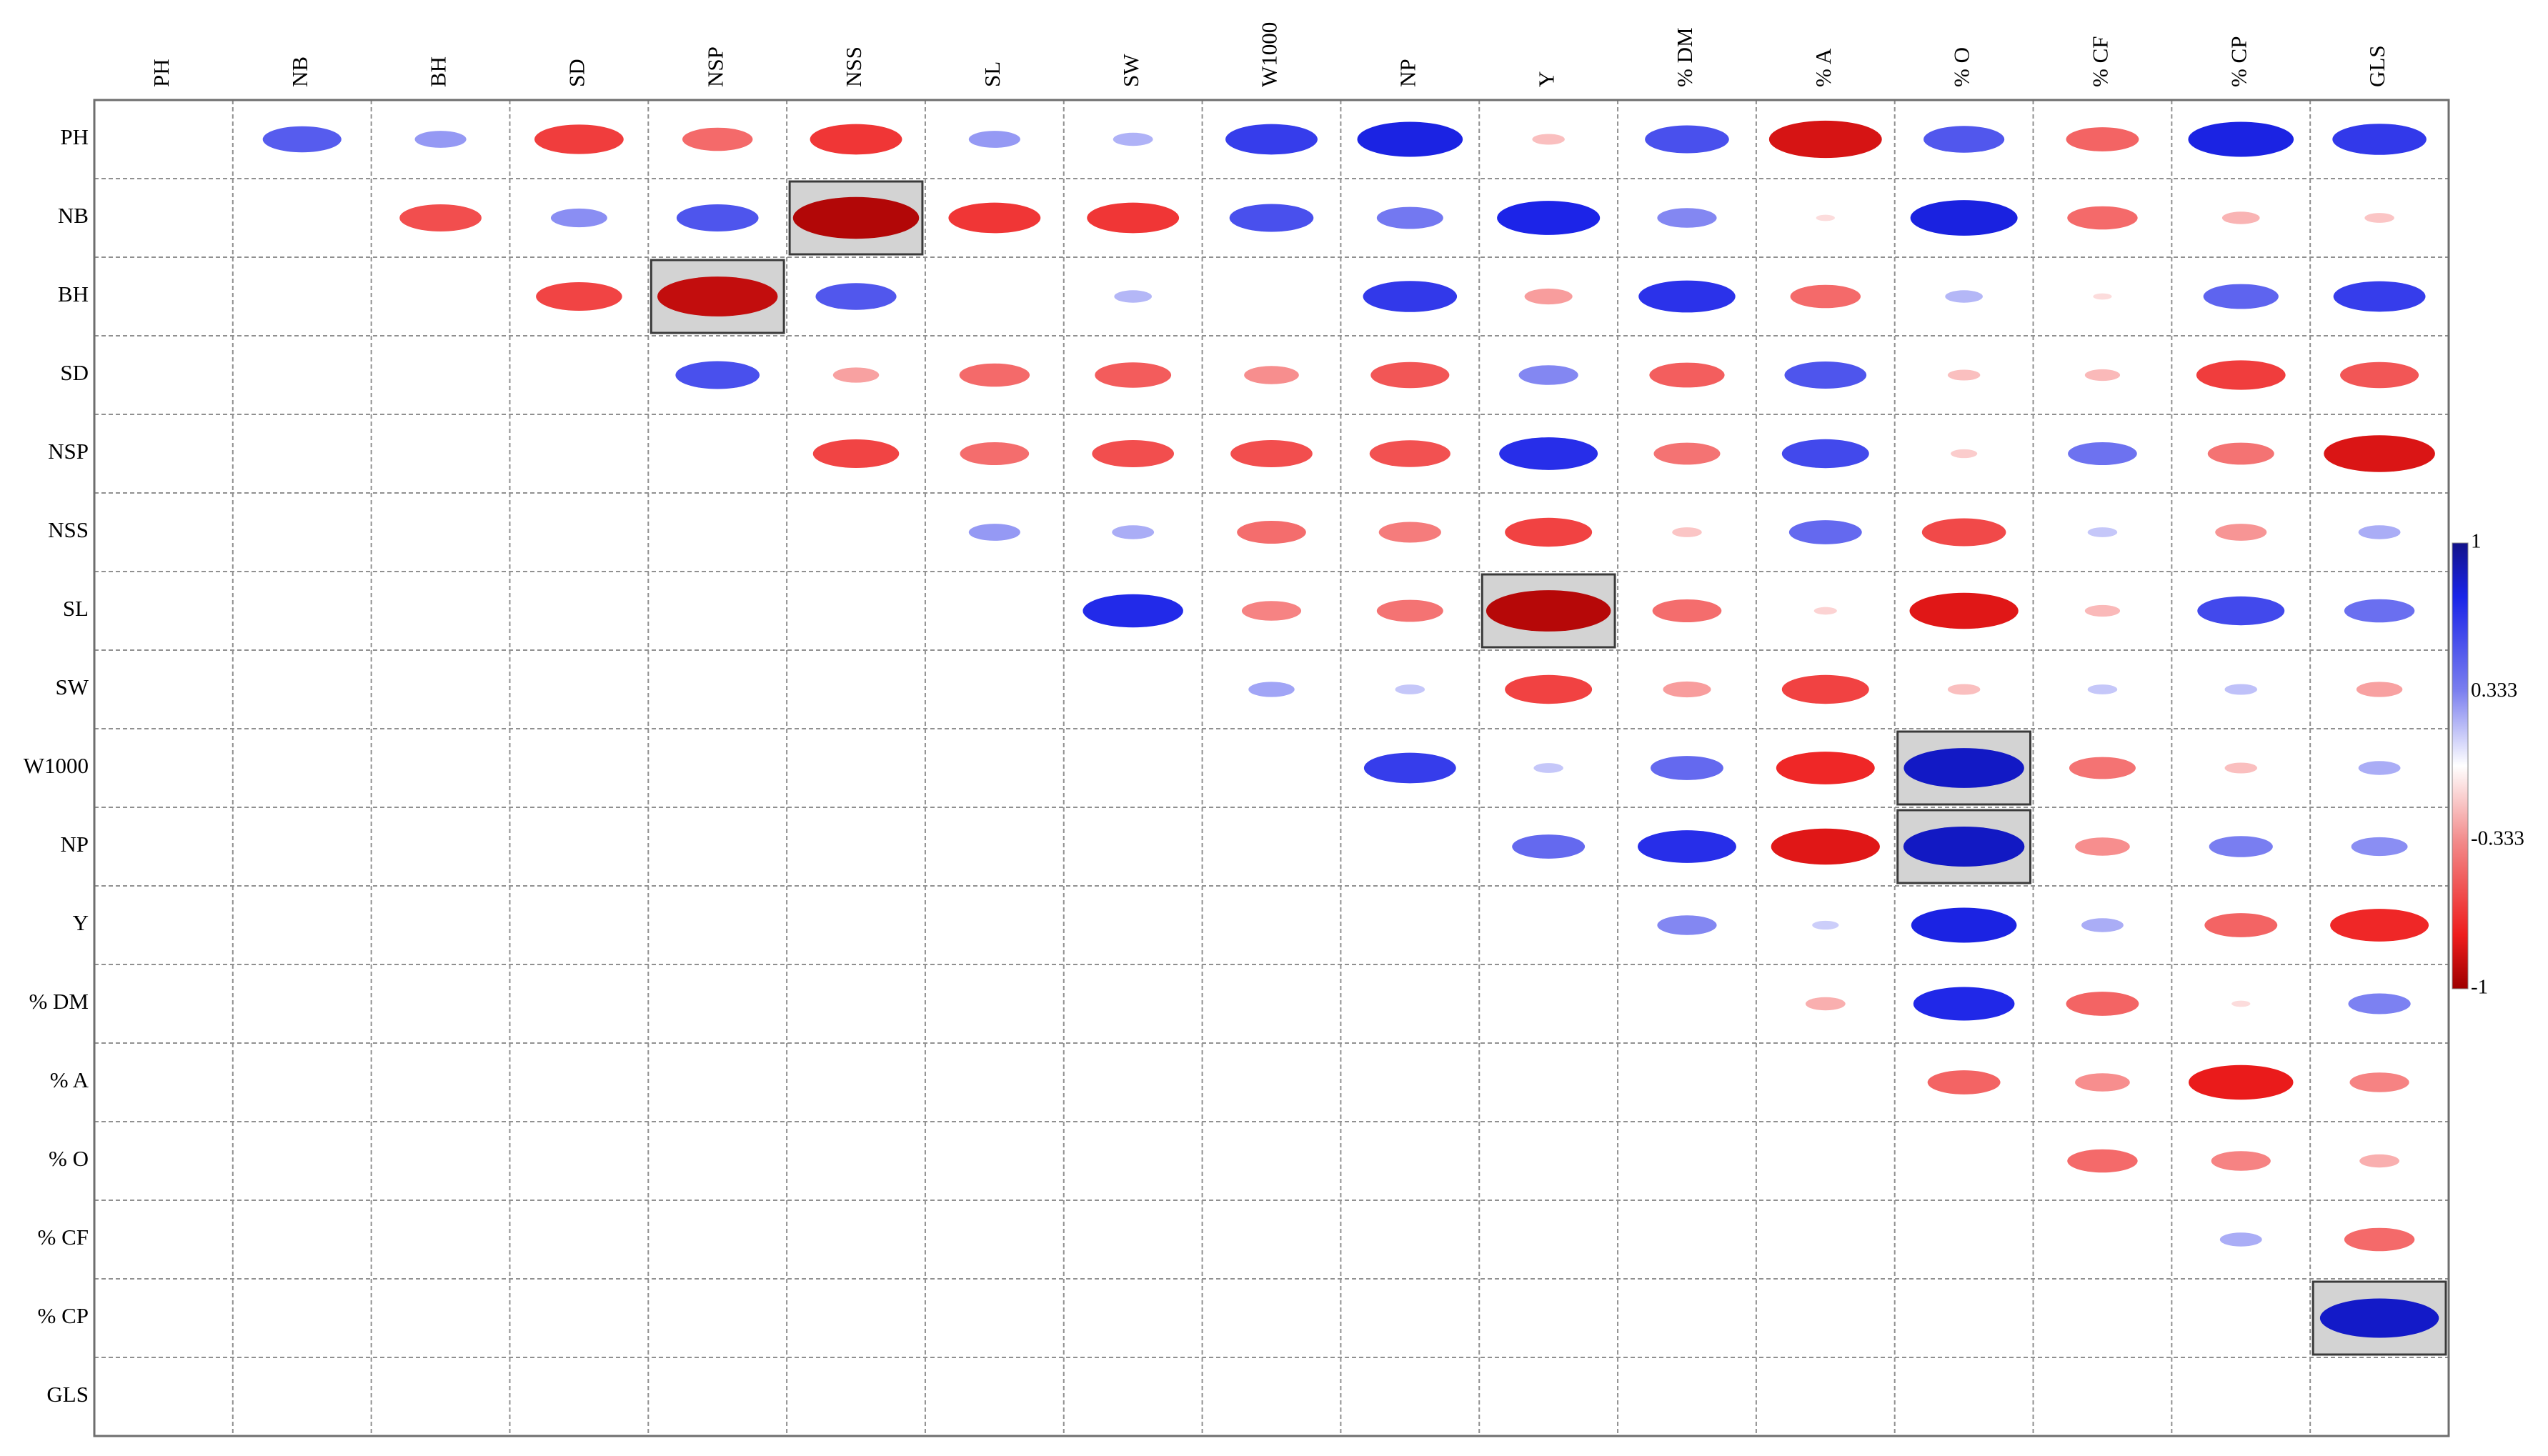  I want to click on corr-ellipse-pctcf-pctcp, so click(2240, 1239).